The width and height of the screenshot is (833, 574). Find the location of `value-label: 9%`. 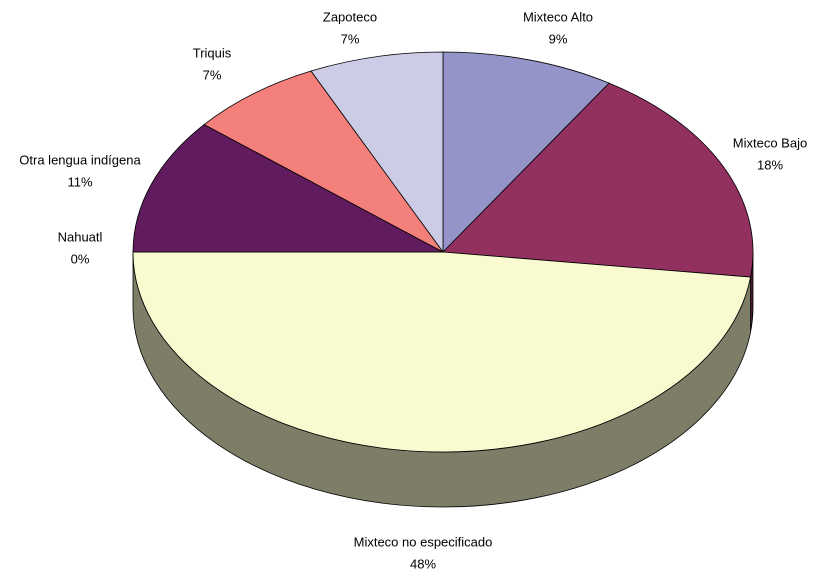

value-label: 9% is located at coordinates (558, 38).